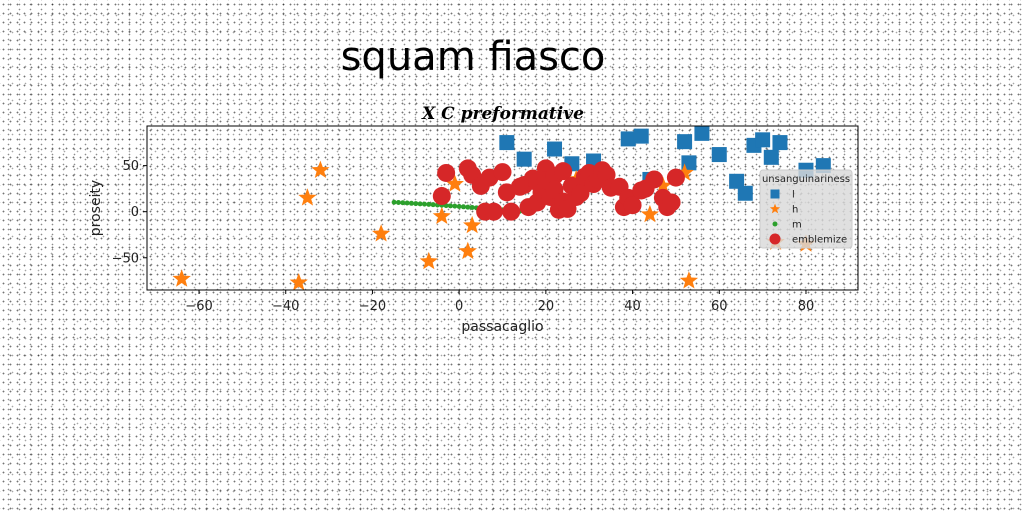 This screenshot has width=1024, height=512. What do you see at coordinates (546, 306) in the screenshot?
I see `x-tick-label: 20` at bounding box center [546, 306].